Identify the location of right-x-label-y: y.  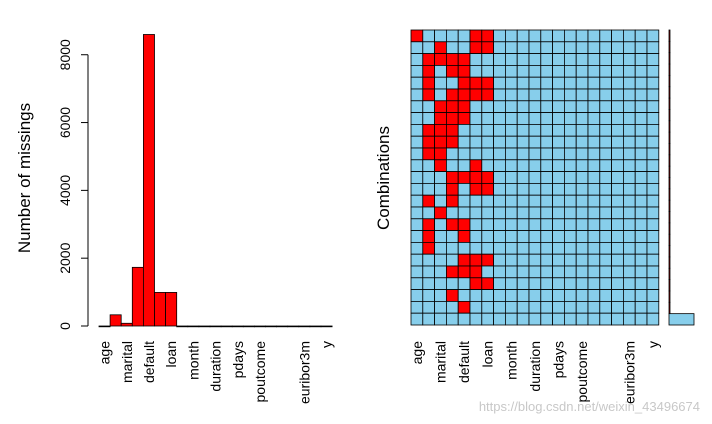
(653, 344).